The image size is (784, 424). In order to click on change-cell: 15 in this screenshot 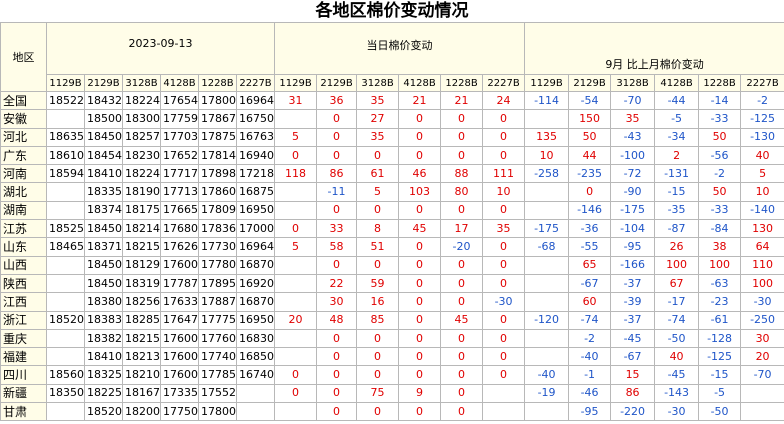, I will do `click(633, 375)`.